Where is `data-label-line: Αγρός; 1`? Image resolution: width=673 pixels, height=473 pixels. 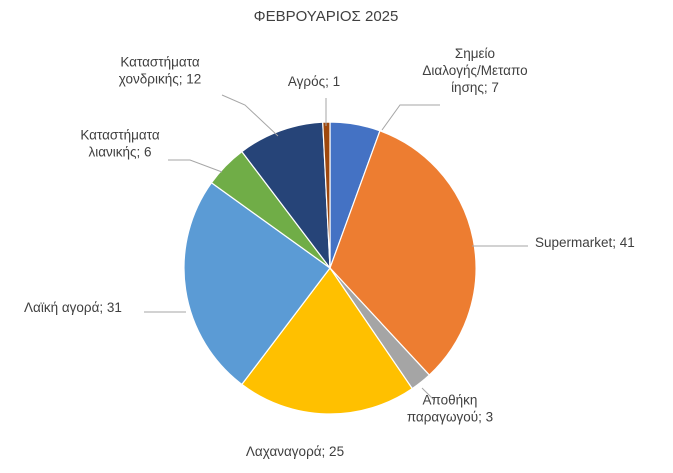 data-label-line: Αγρός; 1 is located at coordinates (314, 81).